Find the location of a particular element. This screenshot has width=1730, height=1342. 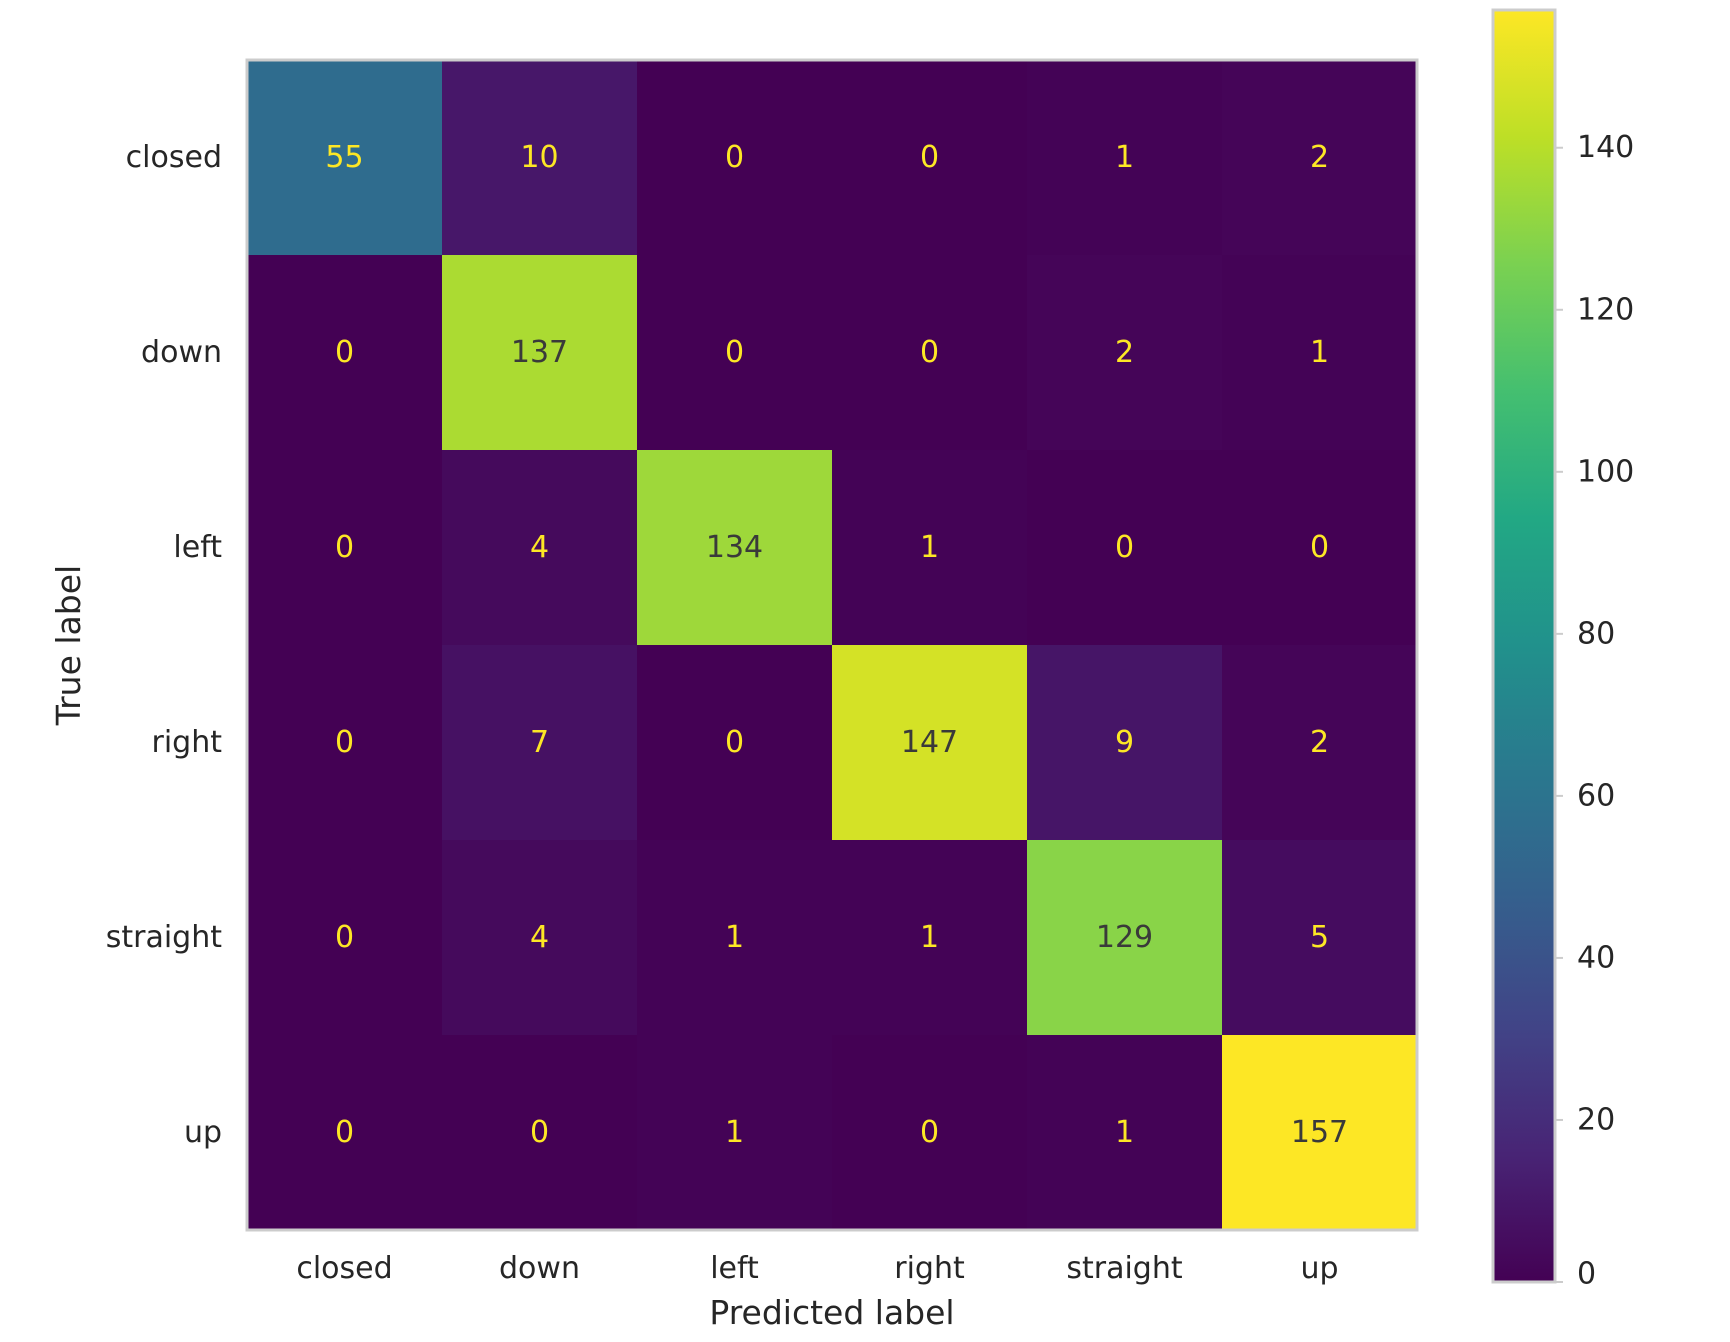

colorbar-tick-label: 100 is located at coordinates (1605, 471).